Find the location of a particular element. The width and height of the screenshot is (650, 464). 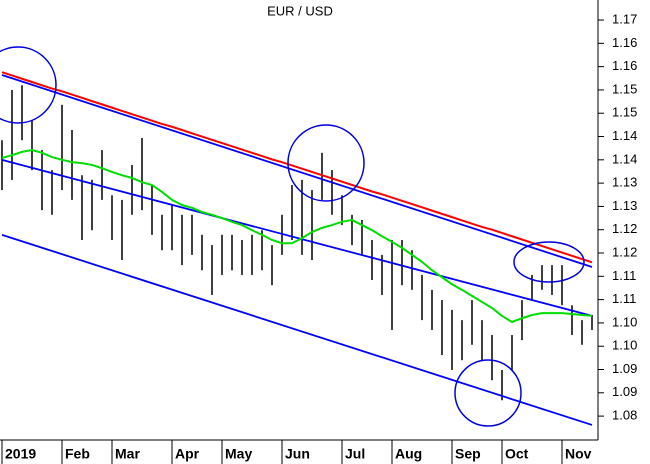

x-tick-label: May is located at coordinates (238, 454).